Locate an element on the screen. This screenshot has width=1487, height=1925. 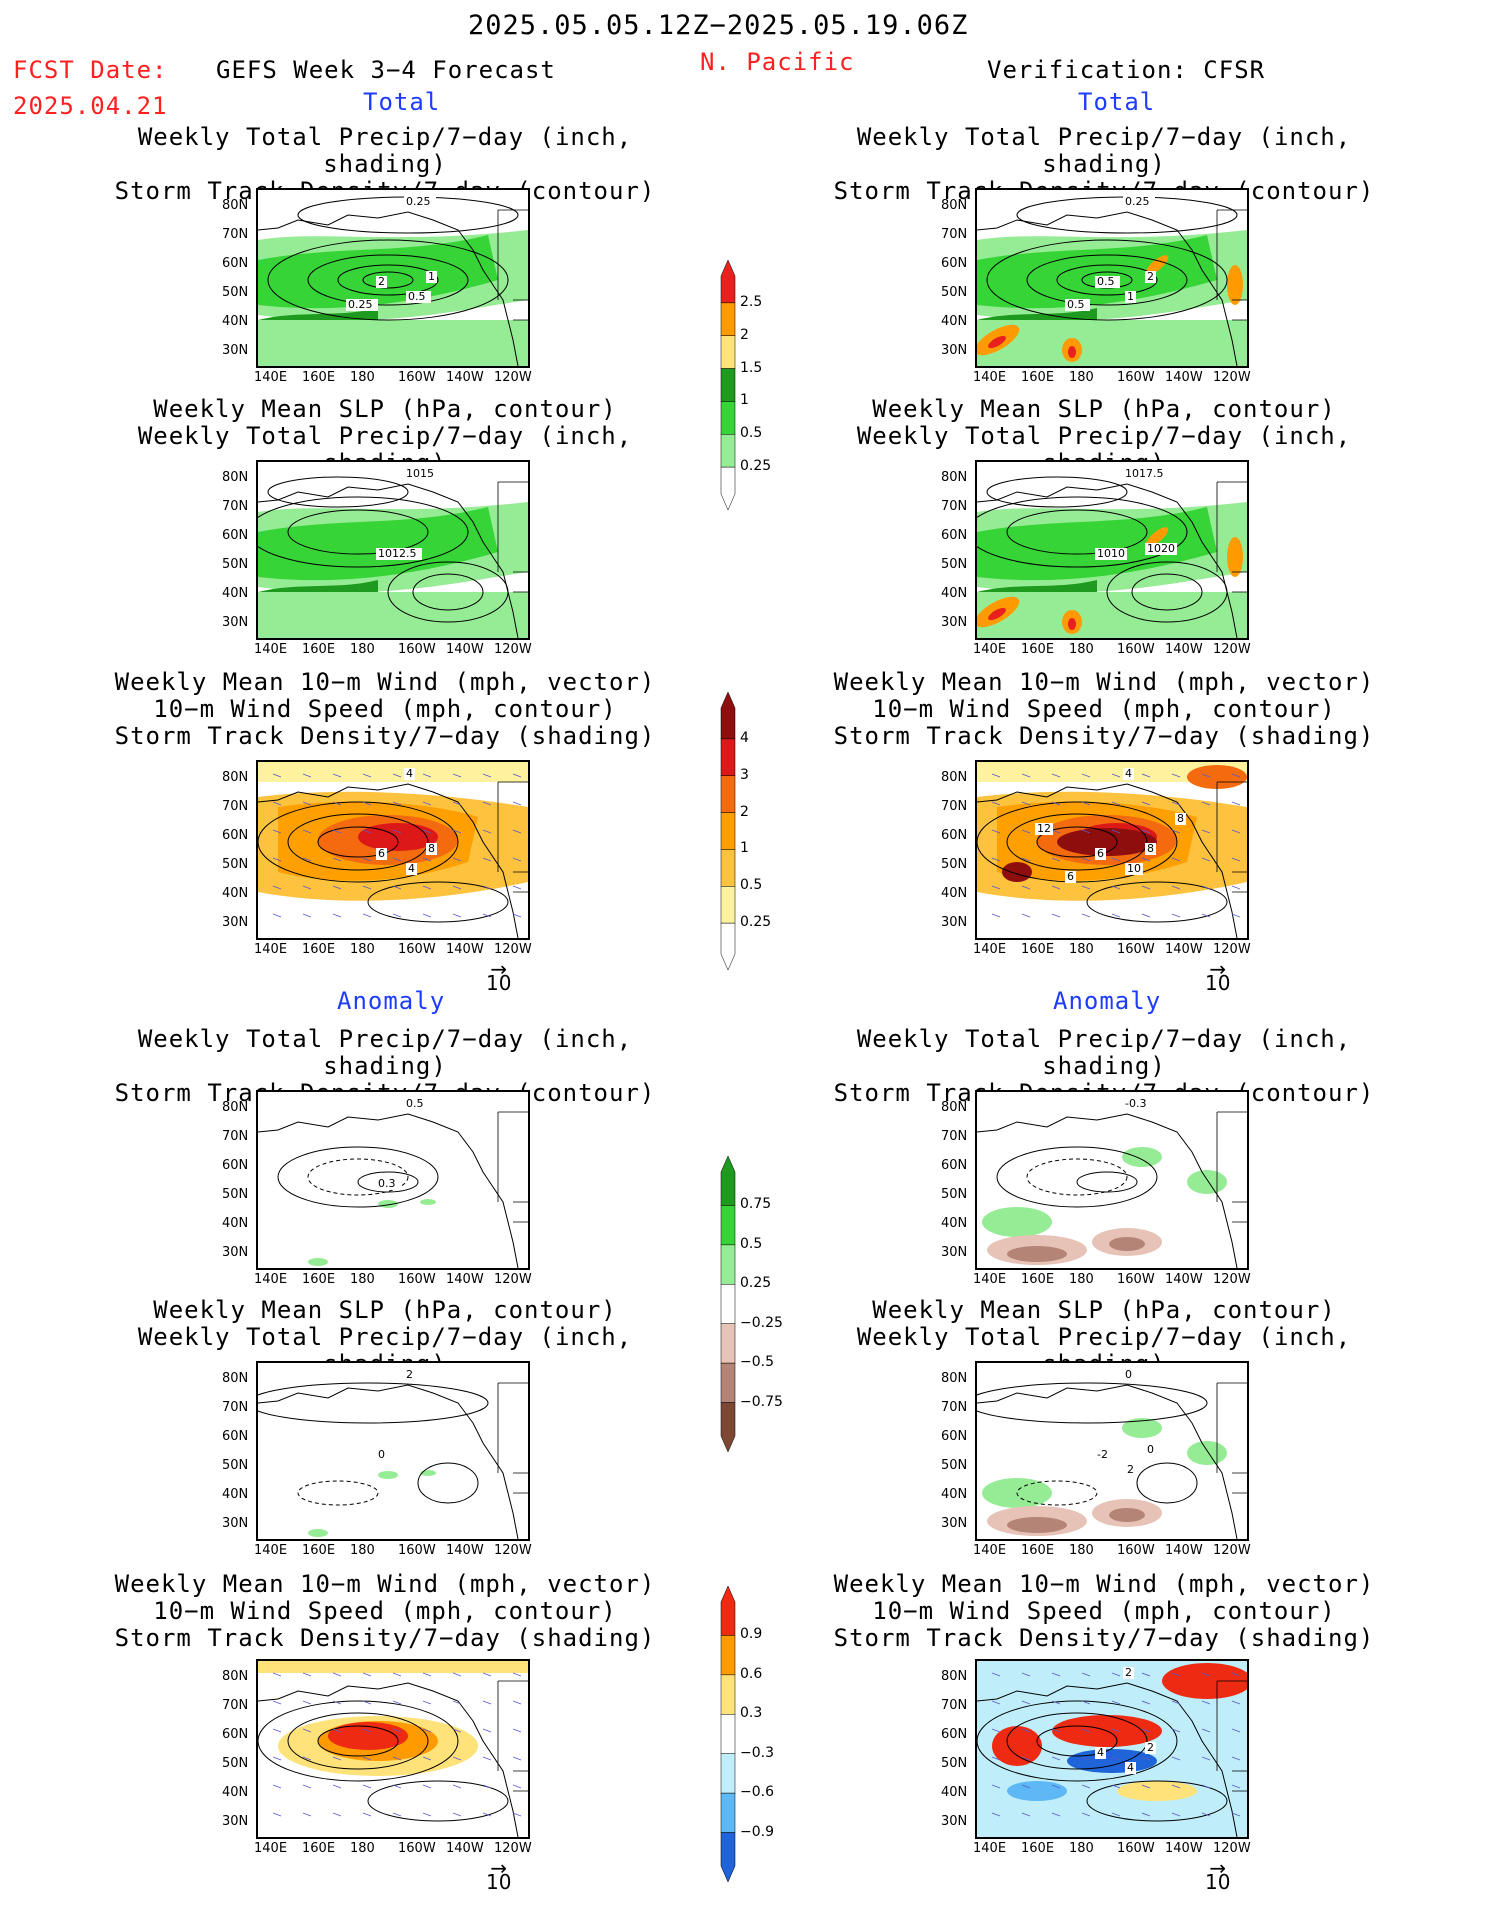
colorbar-tick-label: 0.3 is located at coordinates (751, 1713).